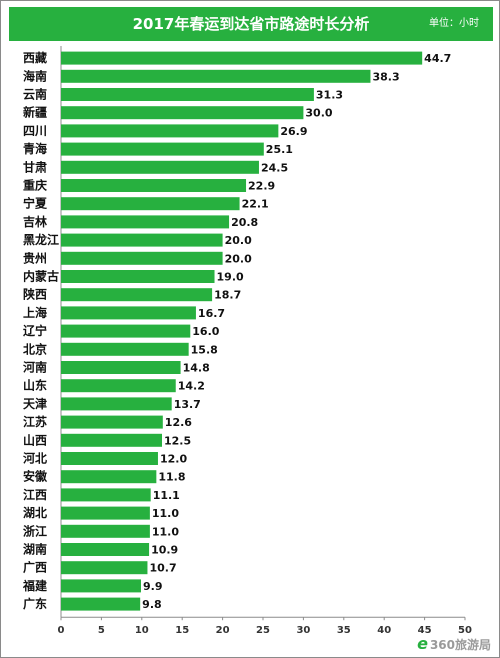  What do you see at coordinates (162, 568) in the screenshot?
I see `value-label: 10.7` at bounding box center [162, 568].